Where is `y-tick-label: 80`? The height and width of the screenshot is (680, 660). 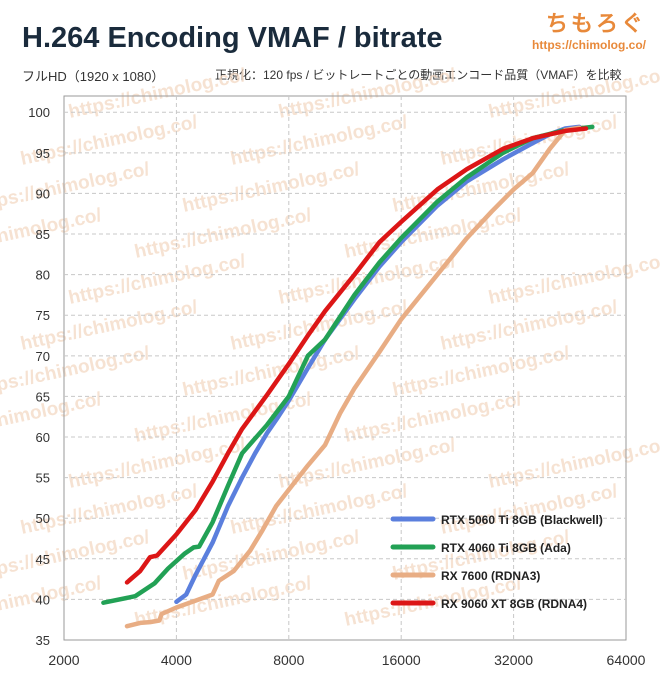 y-tick-label: 80 is located at coordinates (43, 275).